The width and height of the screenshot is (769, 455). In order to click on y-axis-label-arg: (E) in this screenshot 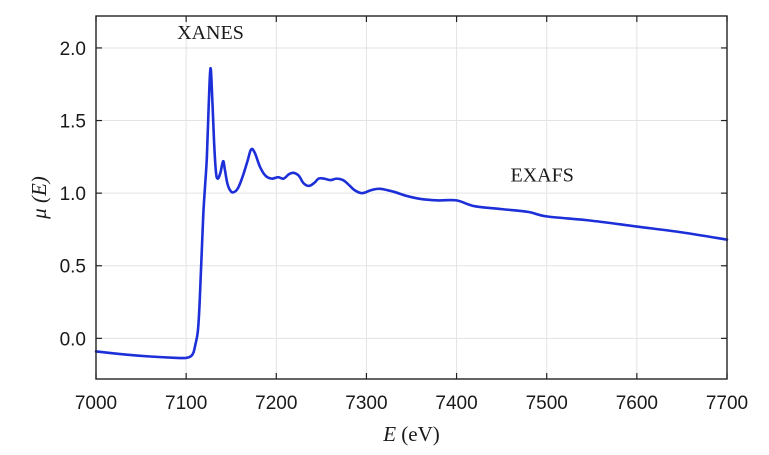, I will do `click(39, 189)`.